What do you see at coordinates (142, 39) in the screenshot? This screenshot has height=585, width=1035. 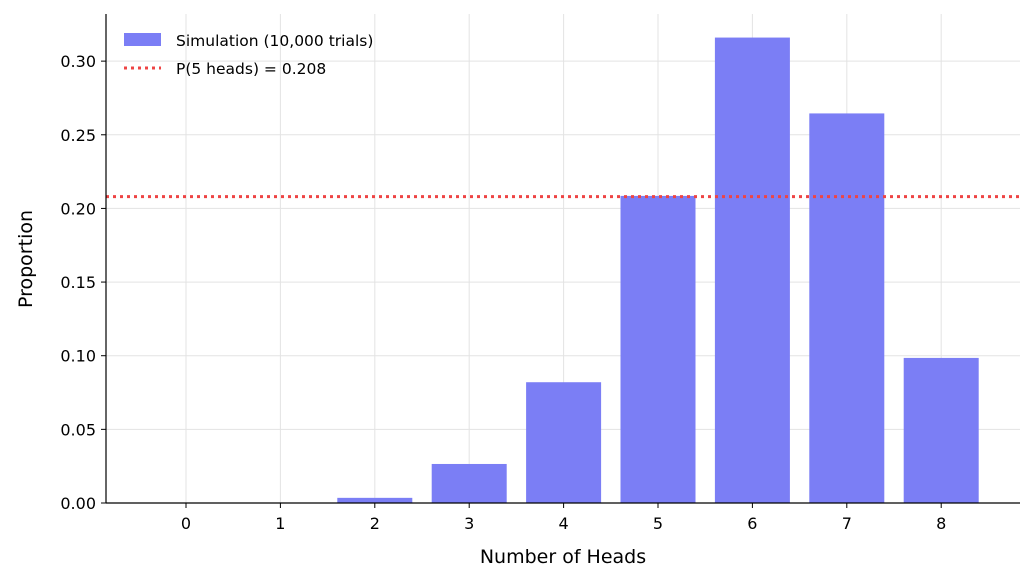 I see `legend-bar-swatch` at bounding box center [142, 39].